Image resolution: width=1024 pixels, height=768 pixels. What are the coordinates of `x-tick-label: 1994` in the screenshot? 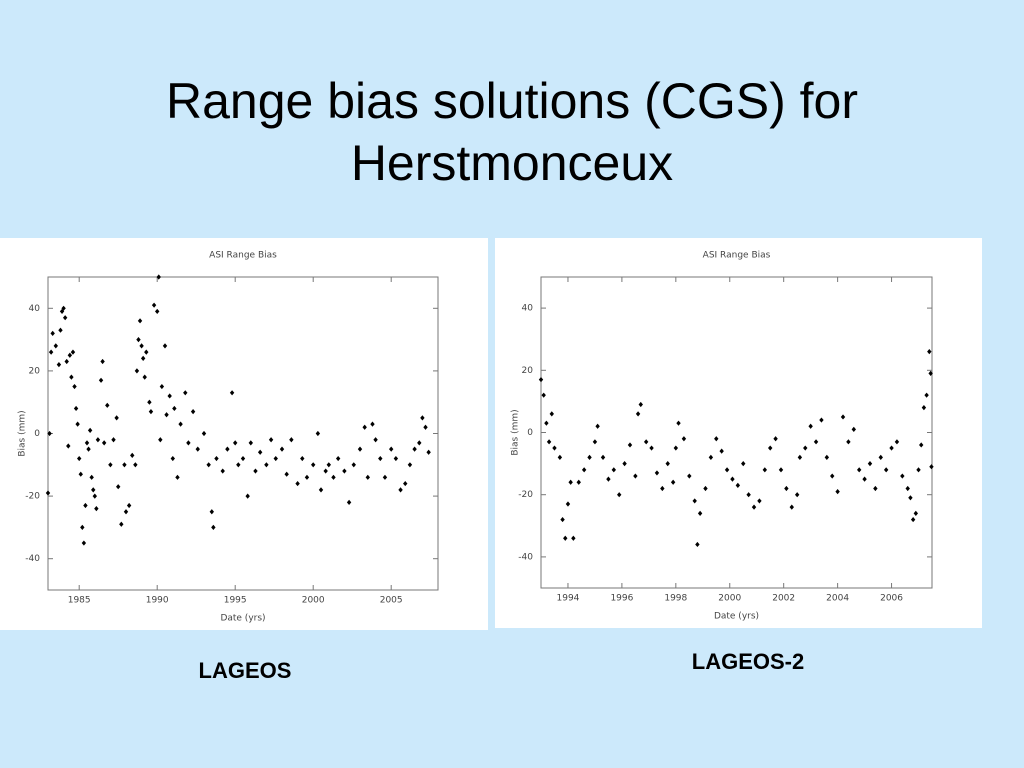 It's located at (568, 599).